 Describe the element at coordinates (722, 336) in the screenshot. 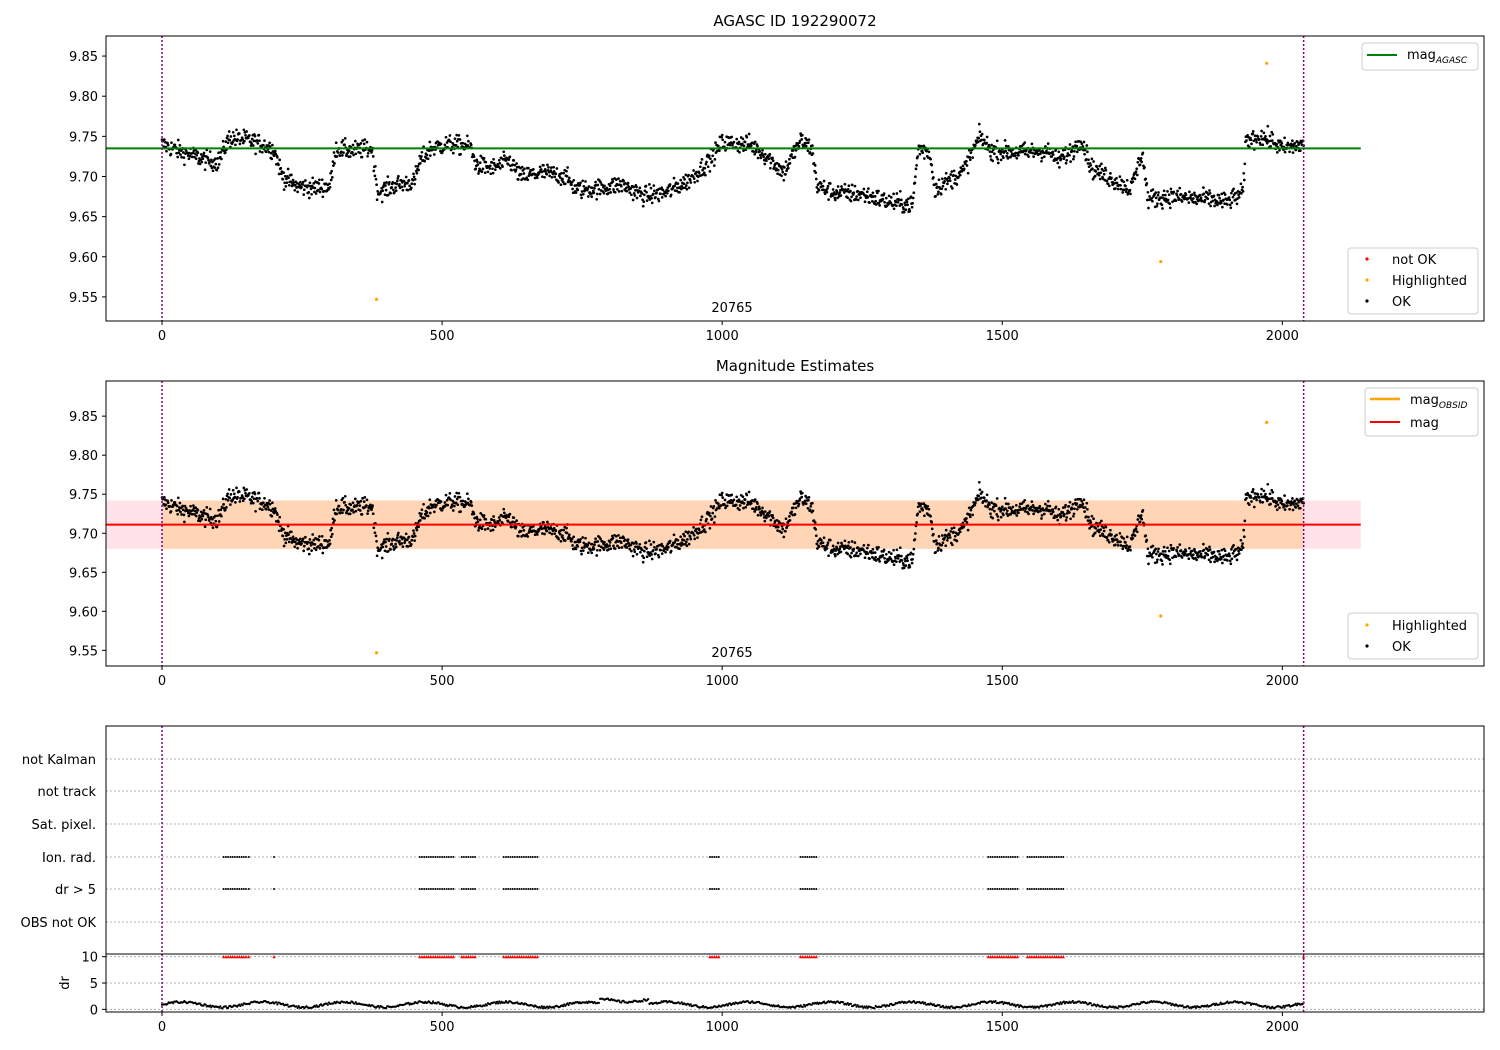

I see `p0-xtick-label-2: 1000` at that location.